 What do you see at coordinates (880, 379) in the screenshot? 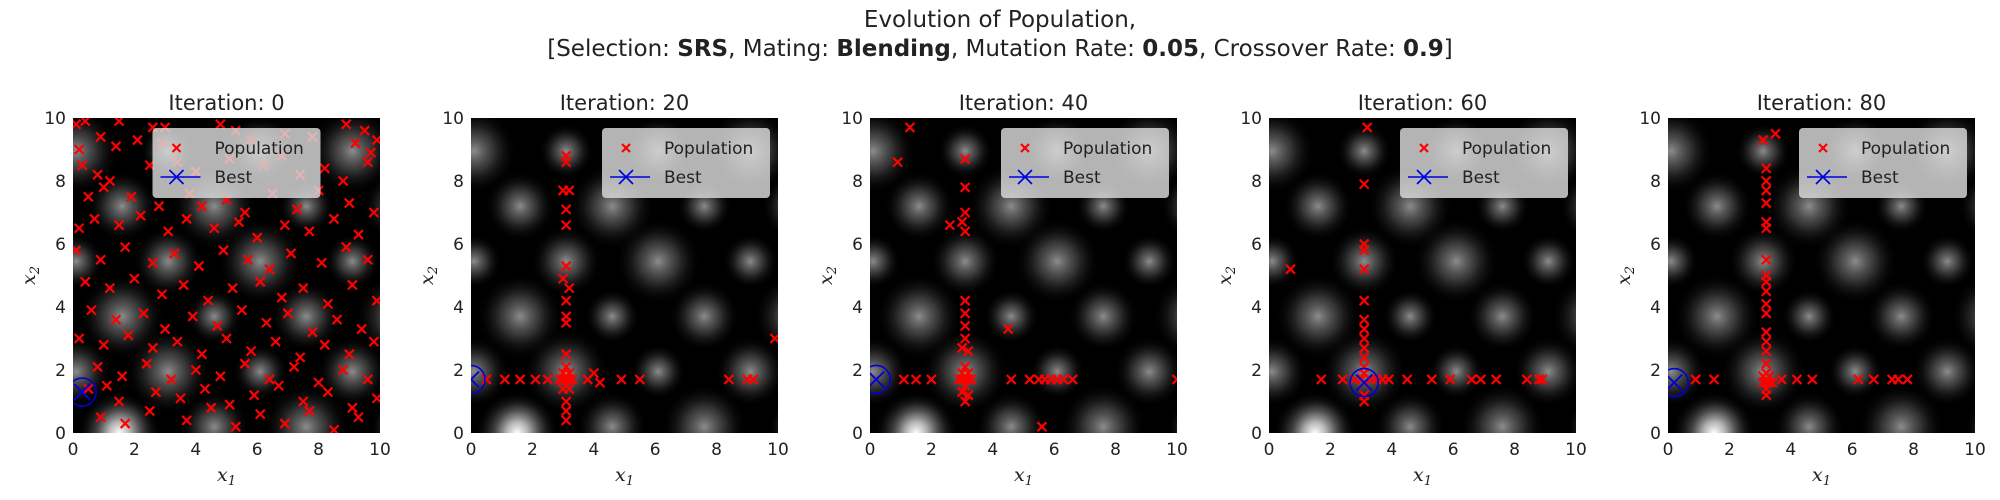
I see `best-marker` at bounding box center [880, 379].